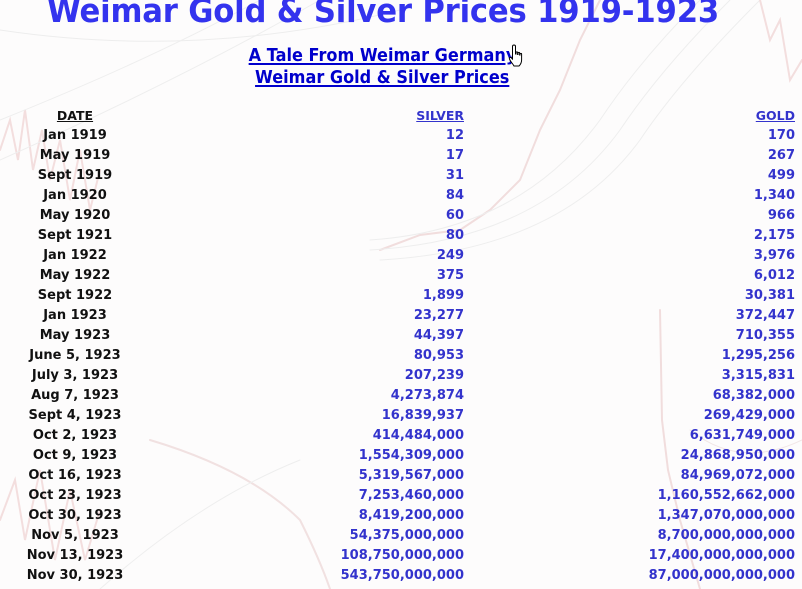  I want to click on gold-price-cell: 6,631,749,000, so click(742, 435).